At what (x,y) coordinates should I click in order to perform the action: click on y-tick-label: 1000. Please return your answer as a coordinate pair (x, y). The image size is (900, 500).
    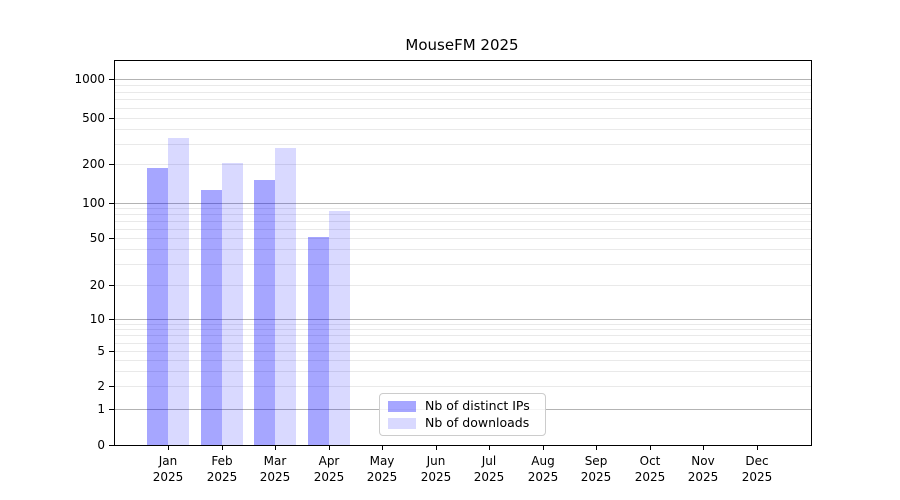
    Looking at the image, I should click on (89, 79).